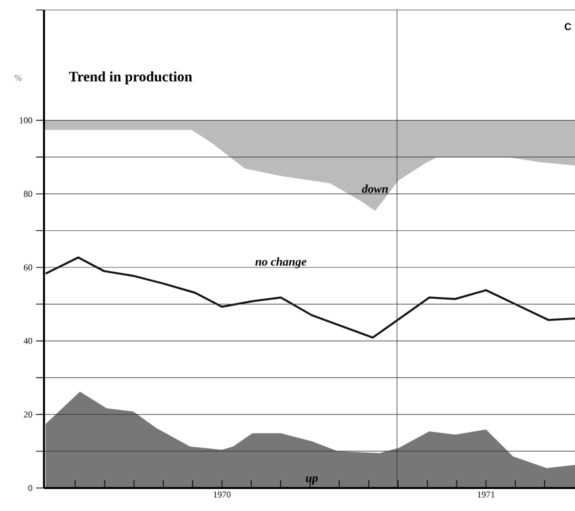  Describe the element at coordinates (28, 341) in the screenshot. I see `y-tick-label: 40` at that location.